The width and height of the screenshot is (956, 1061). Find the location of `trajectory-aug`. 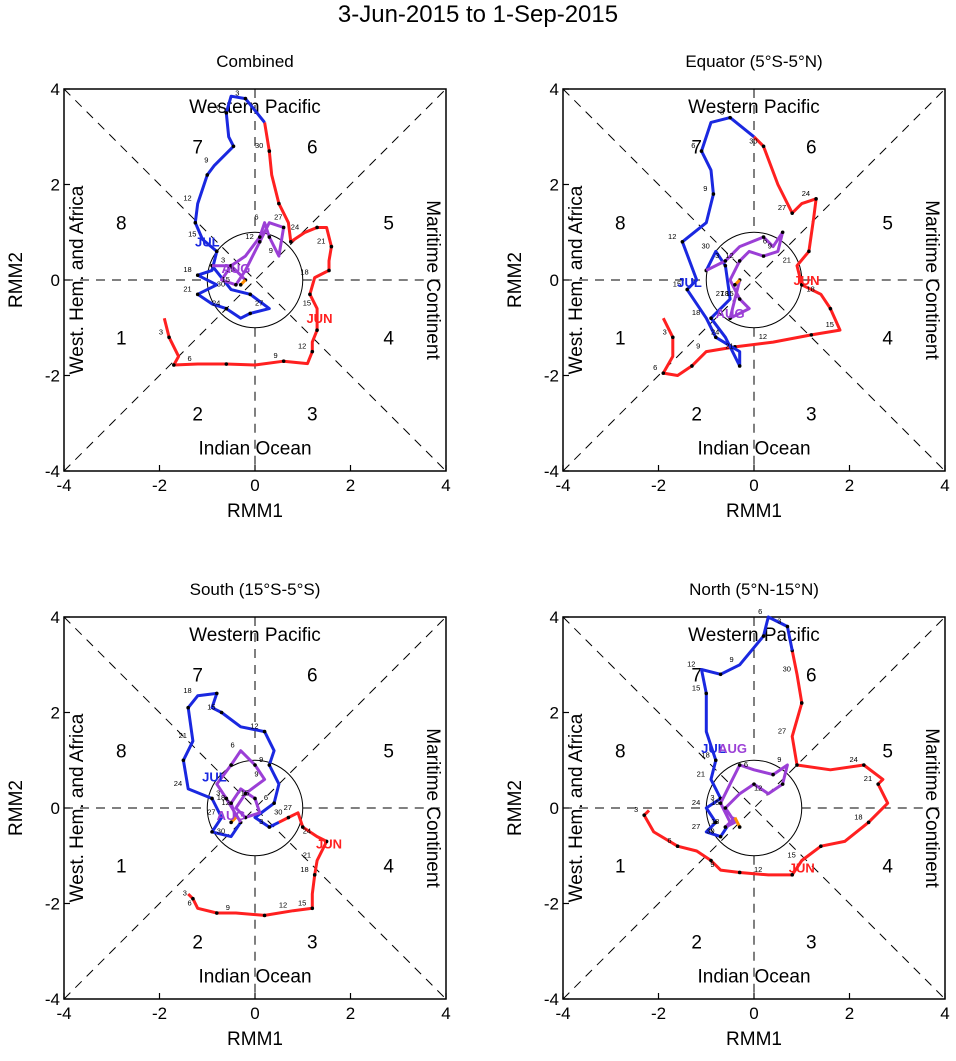

trajectory-aug is located at coordinates (745, 275).